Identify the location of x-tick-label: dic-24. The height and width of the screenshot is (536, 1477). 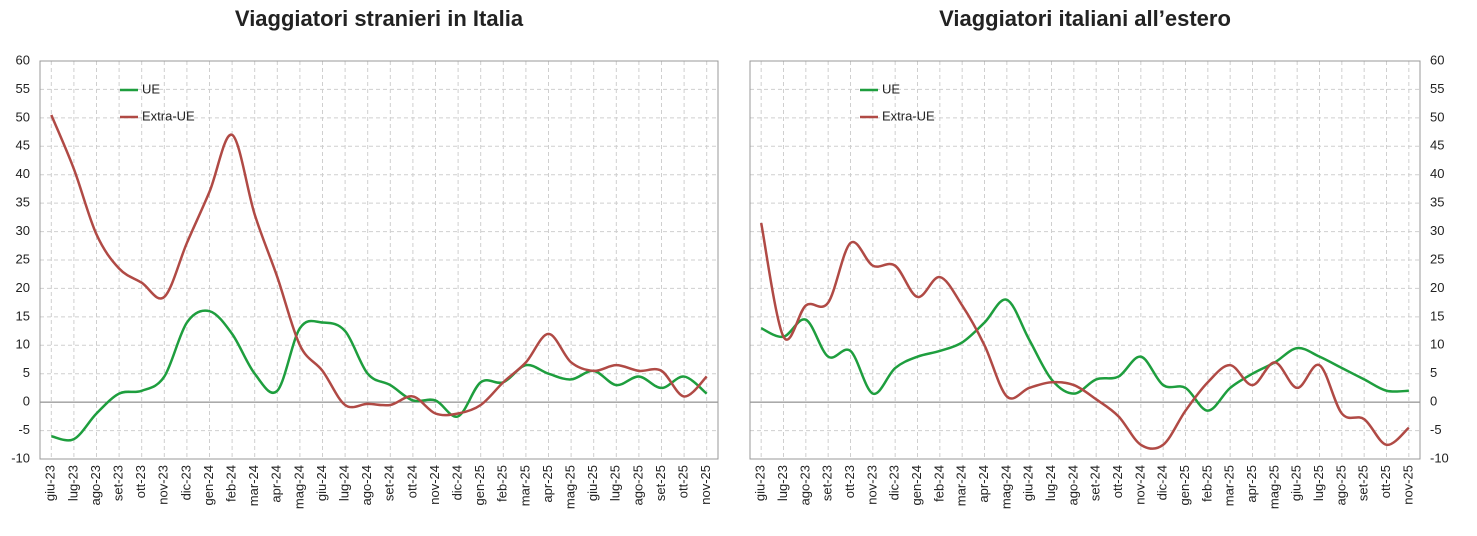
(457, 482).